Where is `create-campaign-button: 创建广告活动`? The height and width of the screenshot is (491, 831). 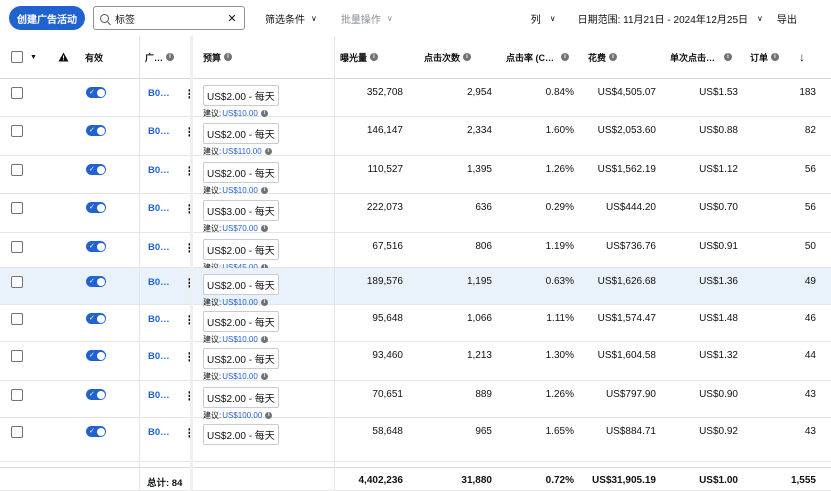 create-campaign-button: 创建广告活动 is located at coordinates (47, 18).